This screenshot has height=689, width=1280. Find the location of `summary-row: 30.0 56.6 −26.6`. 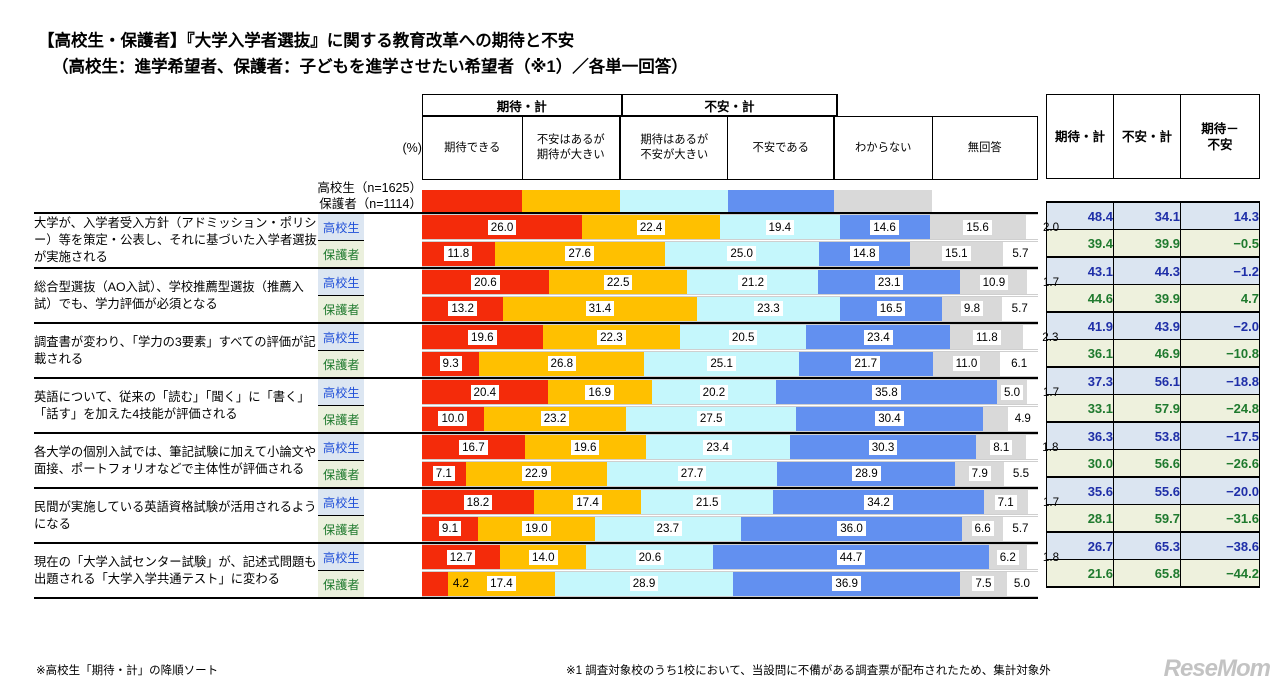

summary-row: 30.0 56.6 −26.6 is located at coordinates (1153, 463).